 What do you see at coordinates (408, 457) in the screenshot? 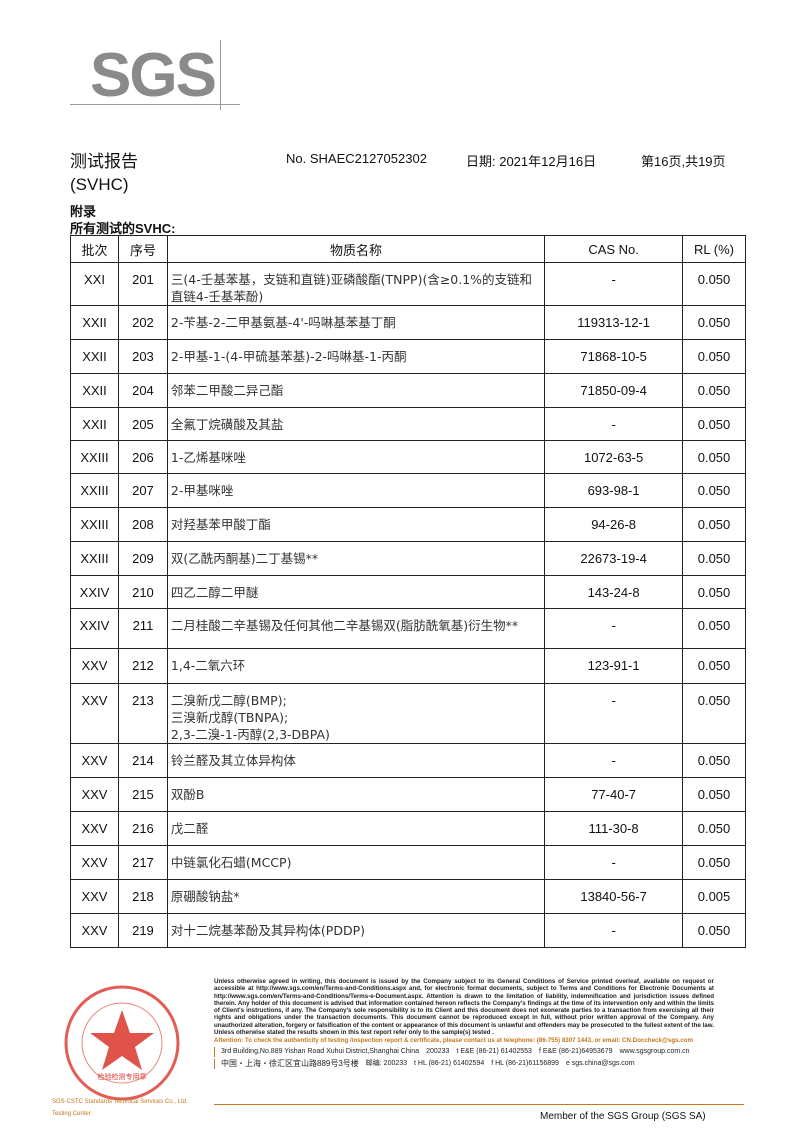
I see `table-row: XXIII 206 1-乙烯基咪唑 1072-63-5 0.050` at bounding box center [408, 457].